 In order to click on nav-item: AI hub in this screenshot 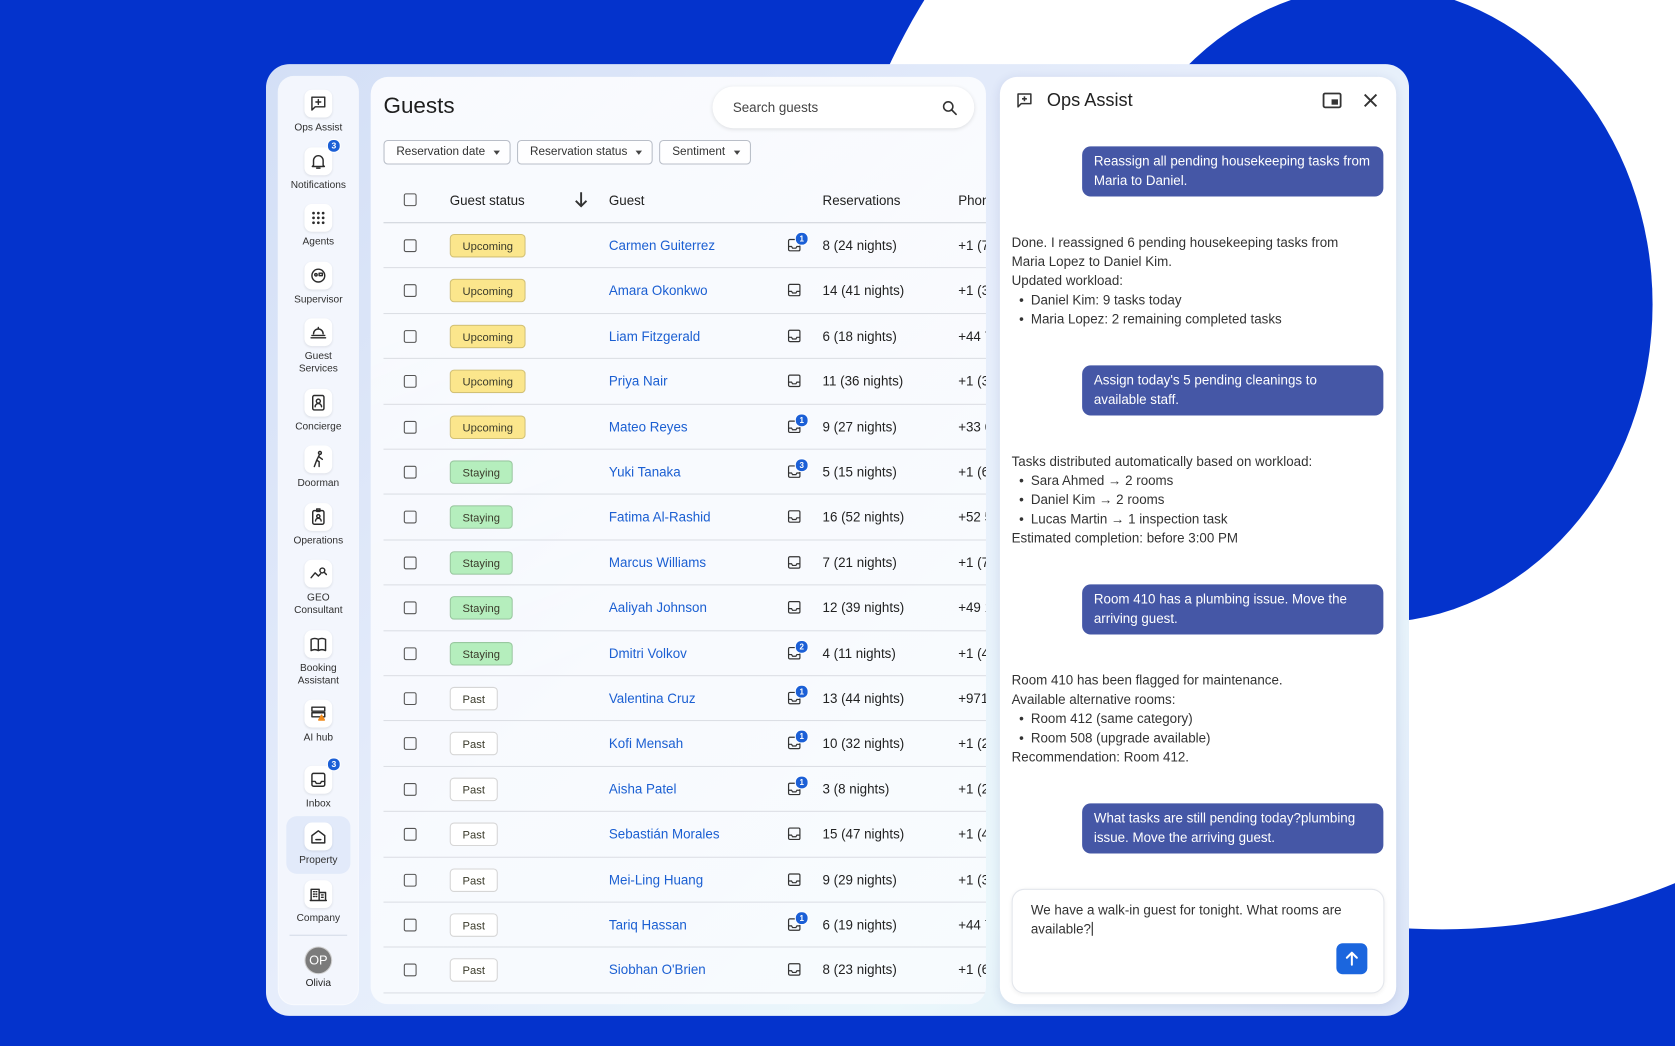, I will do `click(318, 722)`.